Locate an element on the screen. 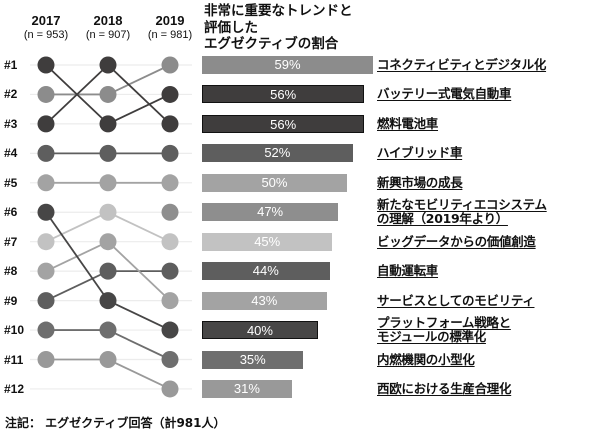 This screenshot has width=600, height=440. bar: 31% is located at coordinates (247, 388).